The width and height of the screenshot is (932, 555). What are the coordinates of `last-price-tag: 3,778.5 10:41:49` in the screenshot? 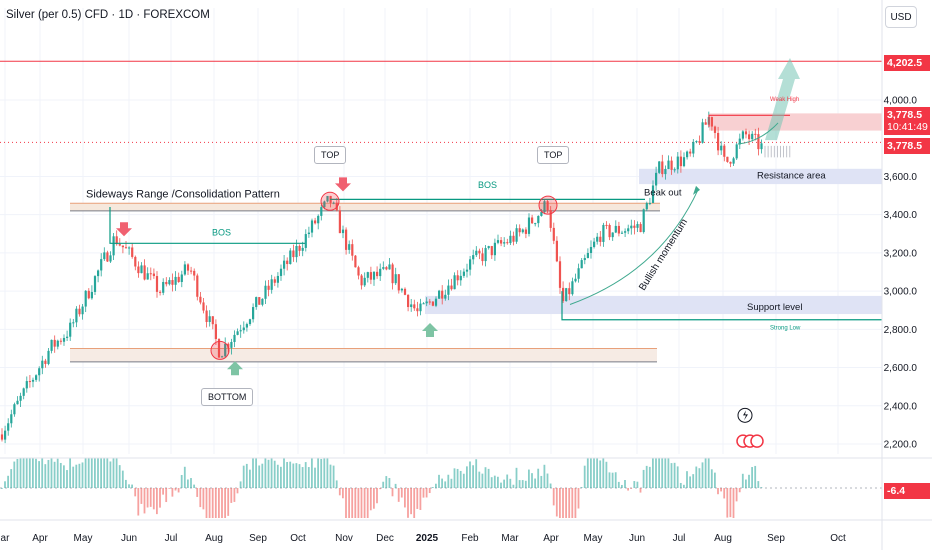 It's located at (907, 121).